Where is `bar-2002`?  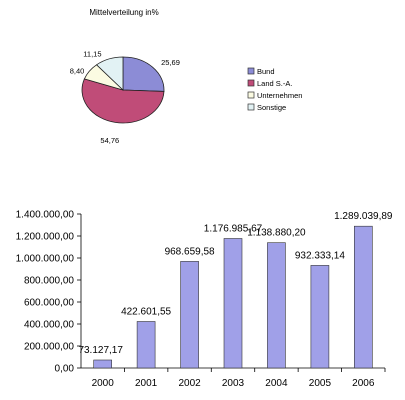
bar-2002 is located at coordinates (189, 315).